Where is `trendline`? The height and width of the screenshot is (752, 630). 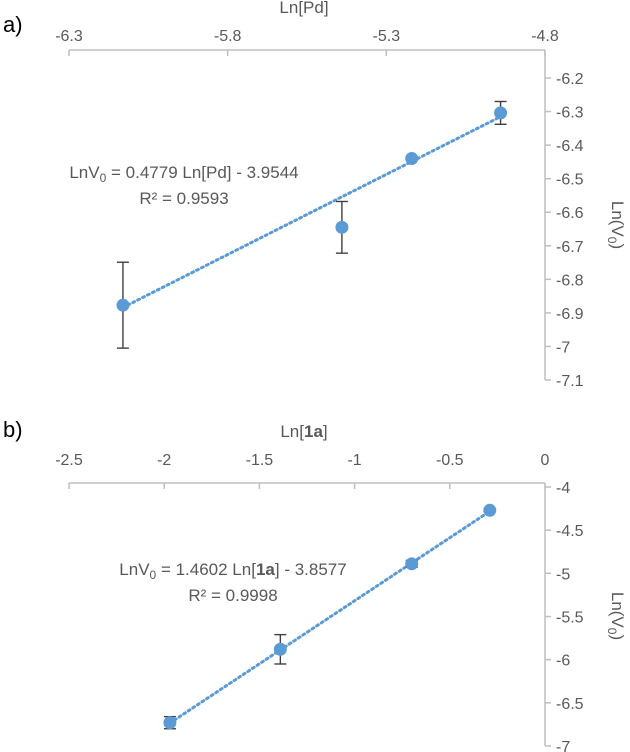 trendline is located at coordinates (330, 617).